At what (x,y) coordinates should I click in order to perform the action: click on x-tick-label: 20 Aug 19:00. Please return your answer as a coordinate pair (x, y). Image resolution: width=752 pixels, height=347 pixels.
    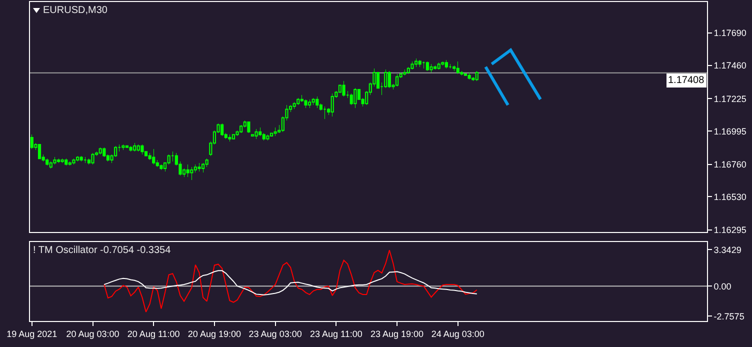
    Looking at the image, I should click on (214, 333).